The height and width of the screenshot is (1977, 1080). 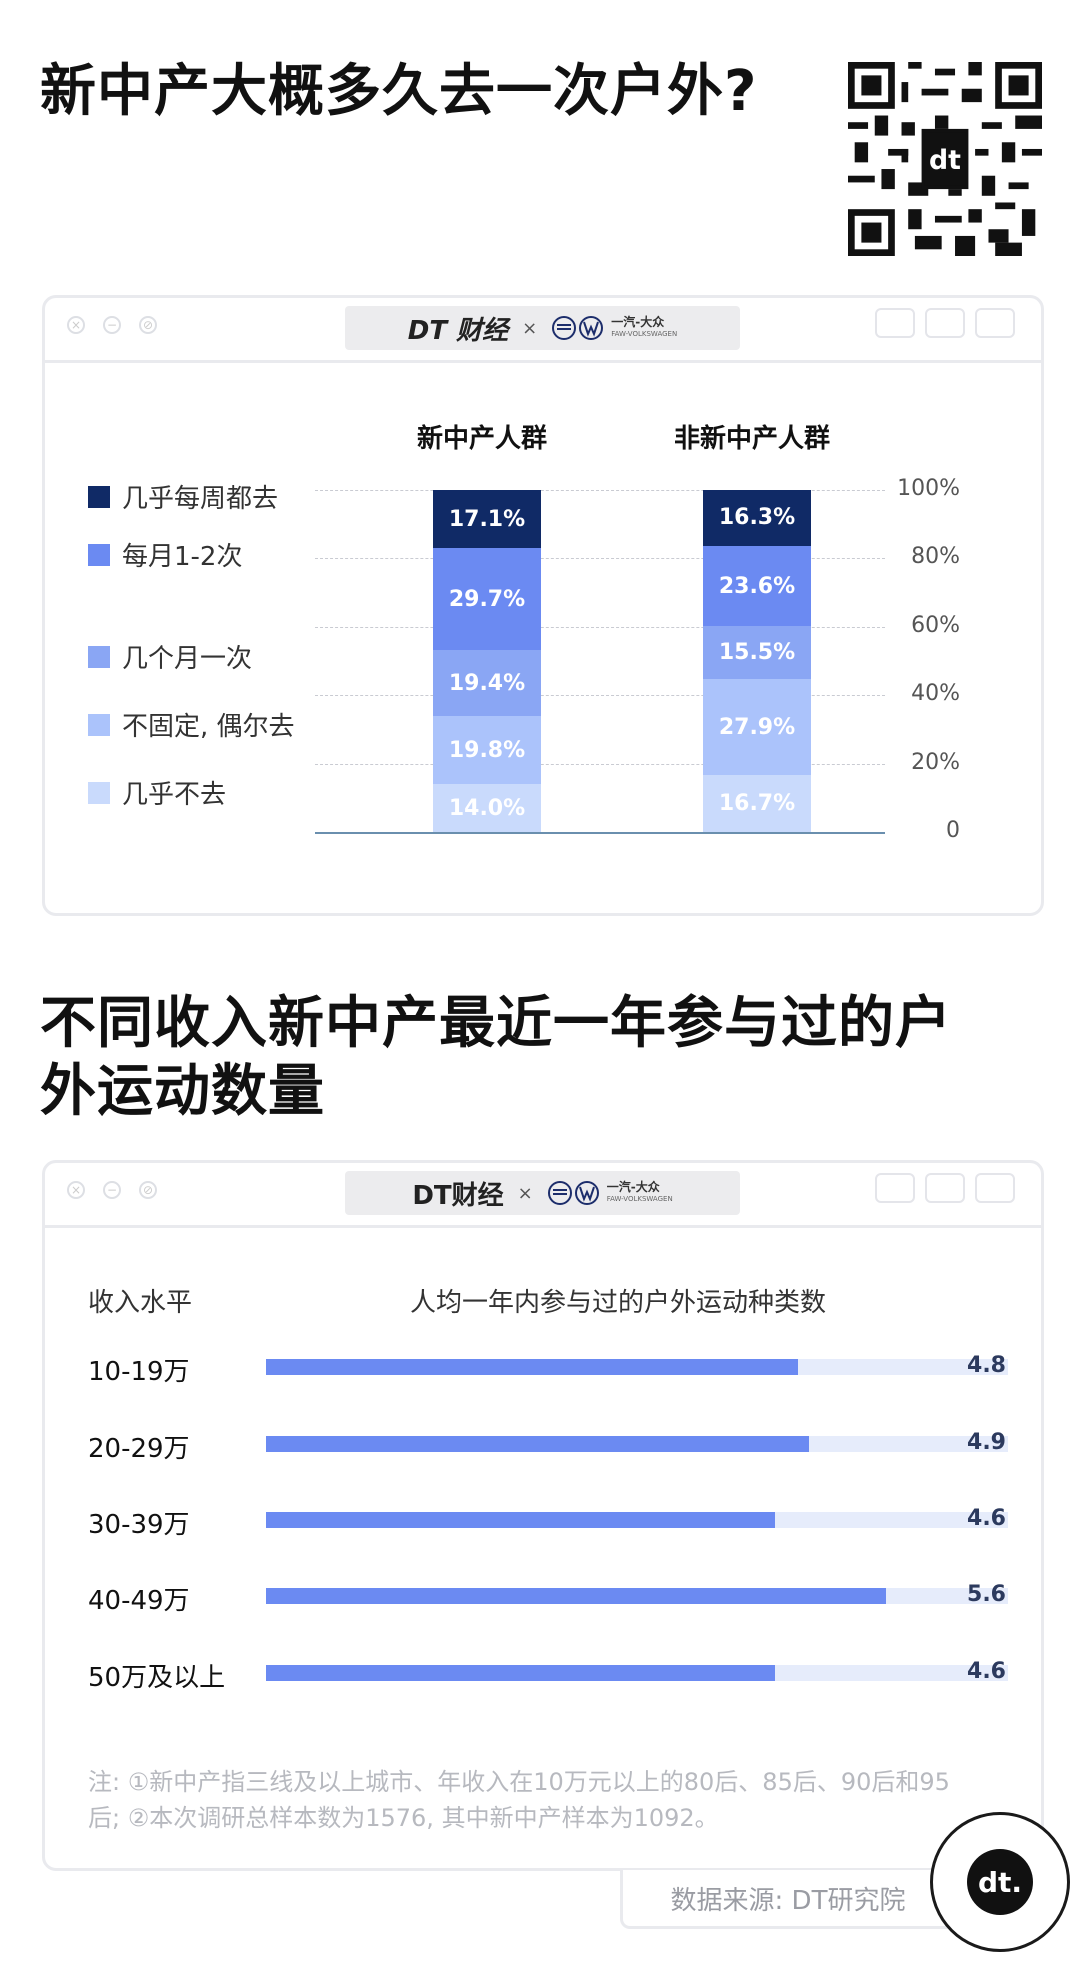 What do you see at coordinates (757, 803) in the screenshot?
I see `bar-segment: 16.7%` at bounding box center [757, 803].